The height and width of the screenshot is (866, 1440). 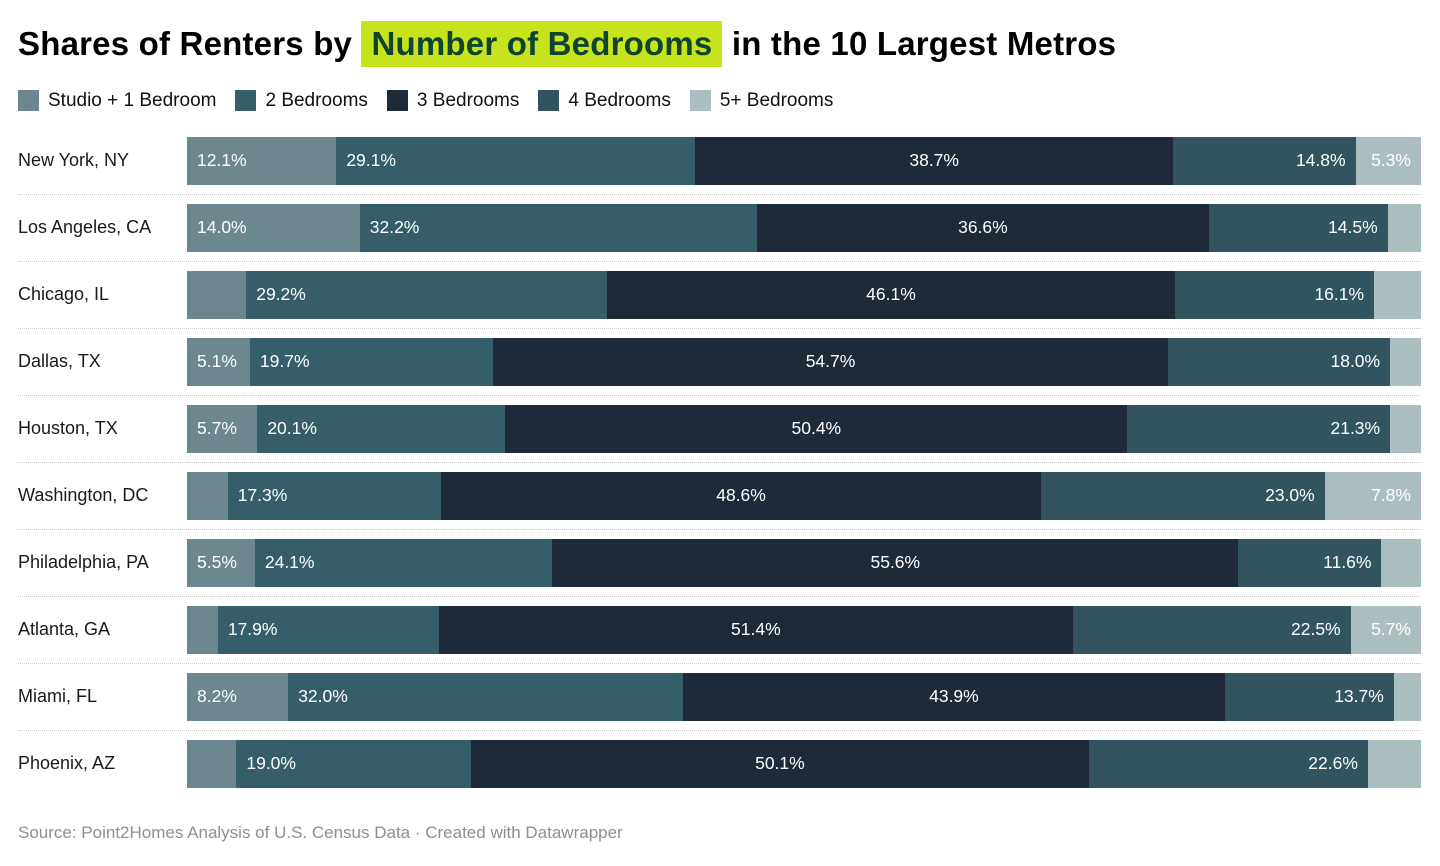 What do you see at coordinates (558, 227) in the screenshot?
I see `bar-segment-2-bedrooms: 32.2%` at bounding box center [558, 227].